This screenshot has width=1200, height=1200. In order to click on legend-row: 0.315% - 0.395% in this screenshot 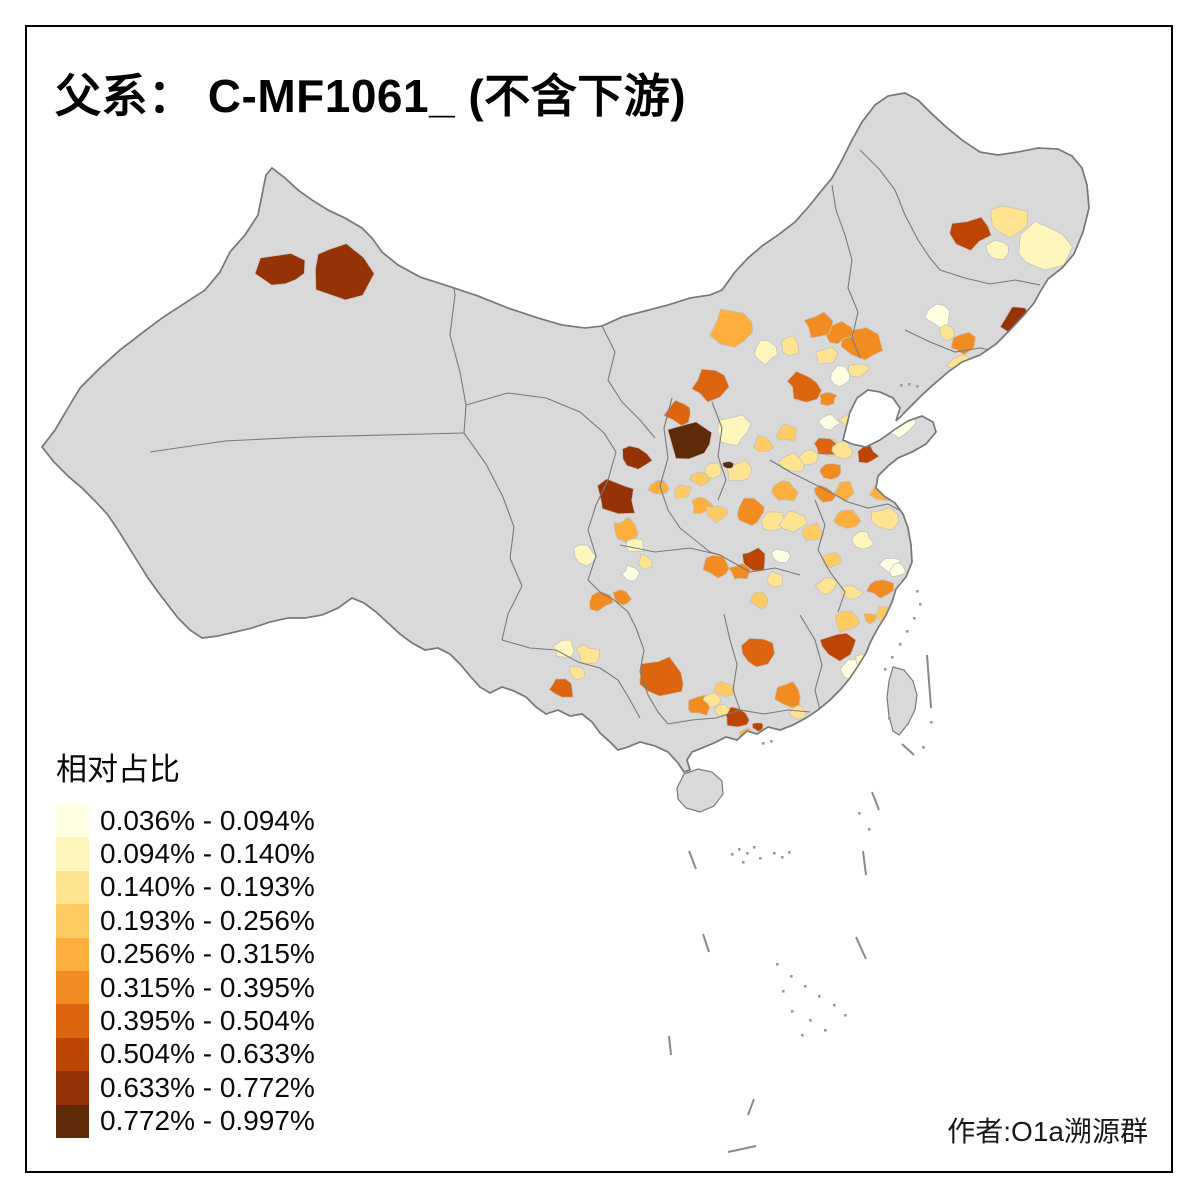, I will do `click(185, 987)`.